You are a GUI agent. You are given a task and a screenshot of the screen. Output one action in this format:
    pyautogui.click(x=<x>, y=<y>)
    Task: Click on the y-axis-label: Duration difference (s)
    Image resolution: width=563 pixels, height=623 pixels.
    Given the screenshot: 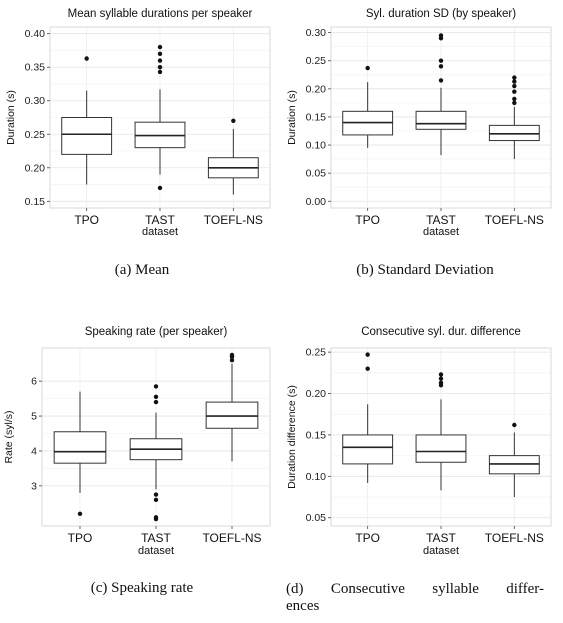 What is the action you would take?
    pyautogui.click(x=292, y=437)
    